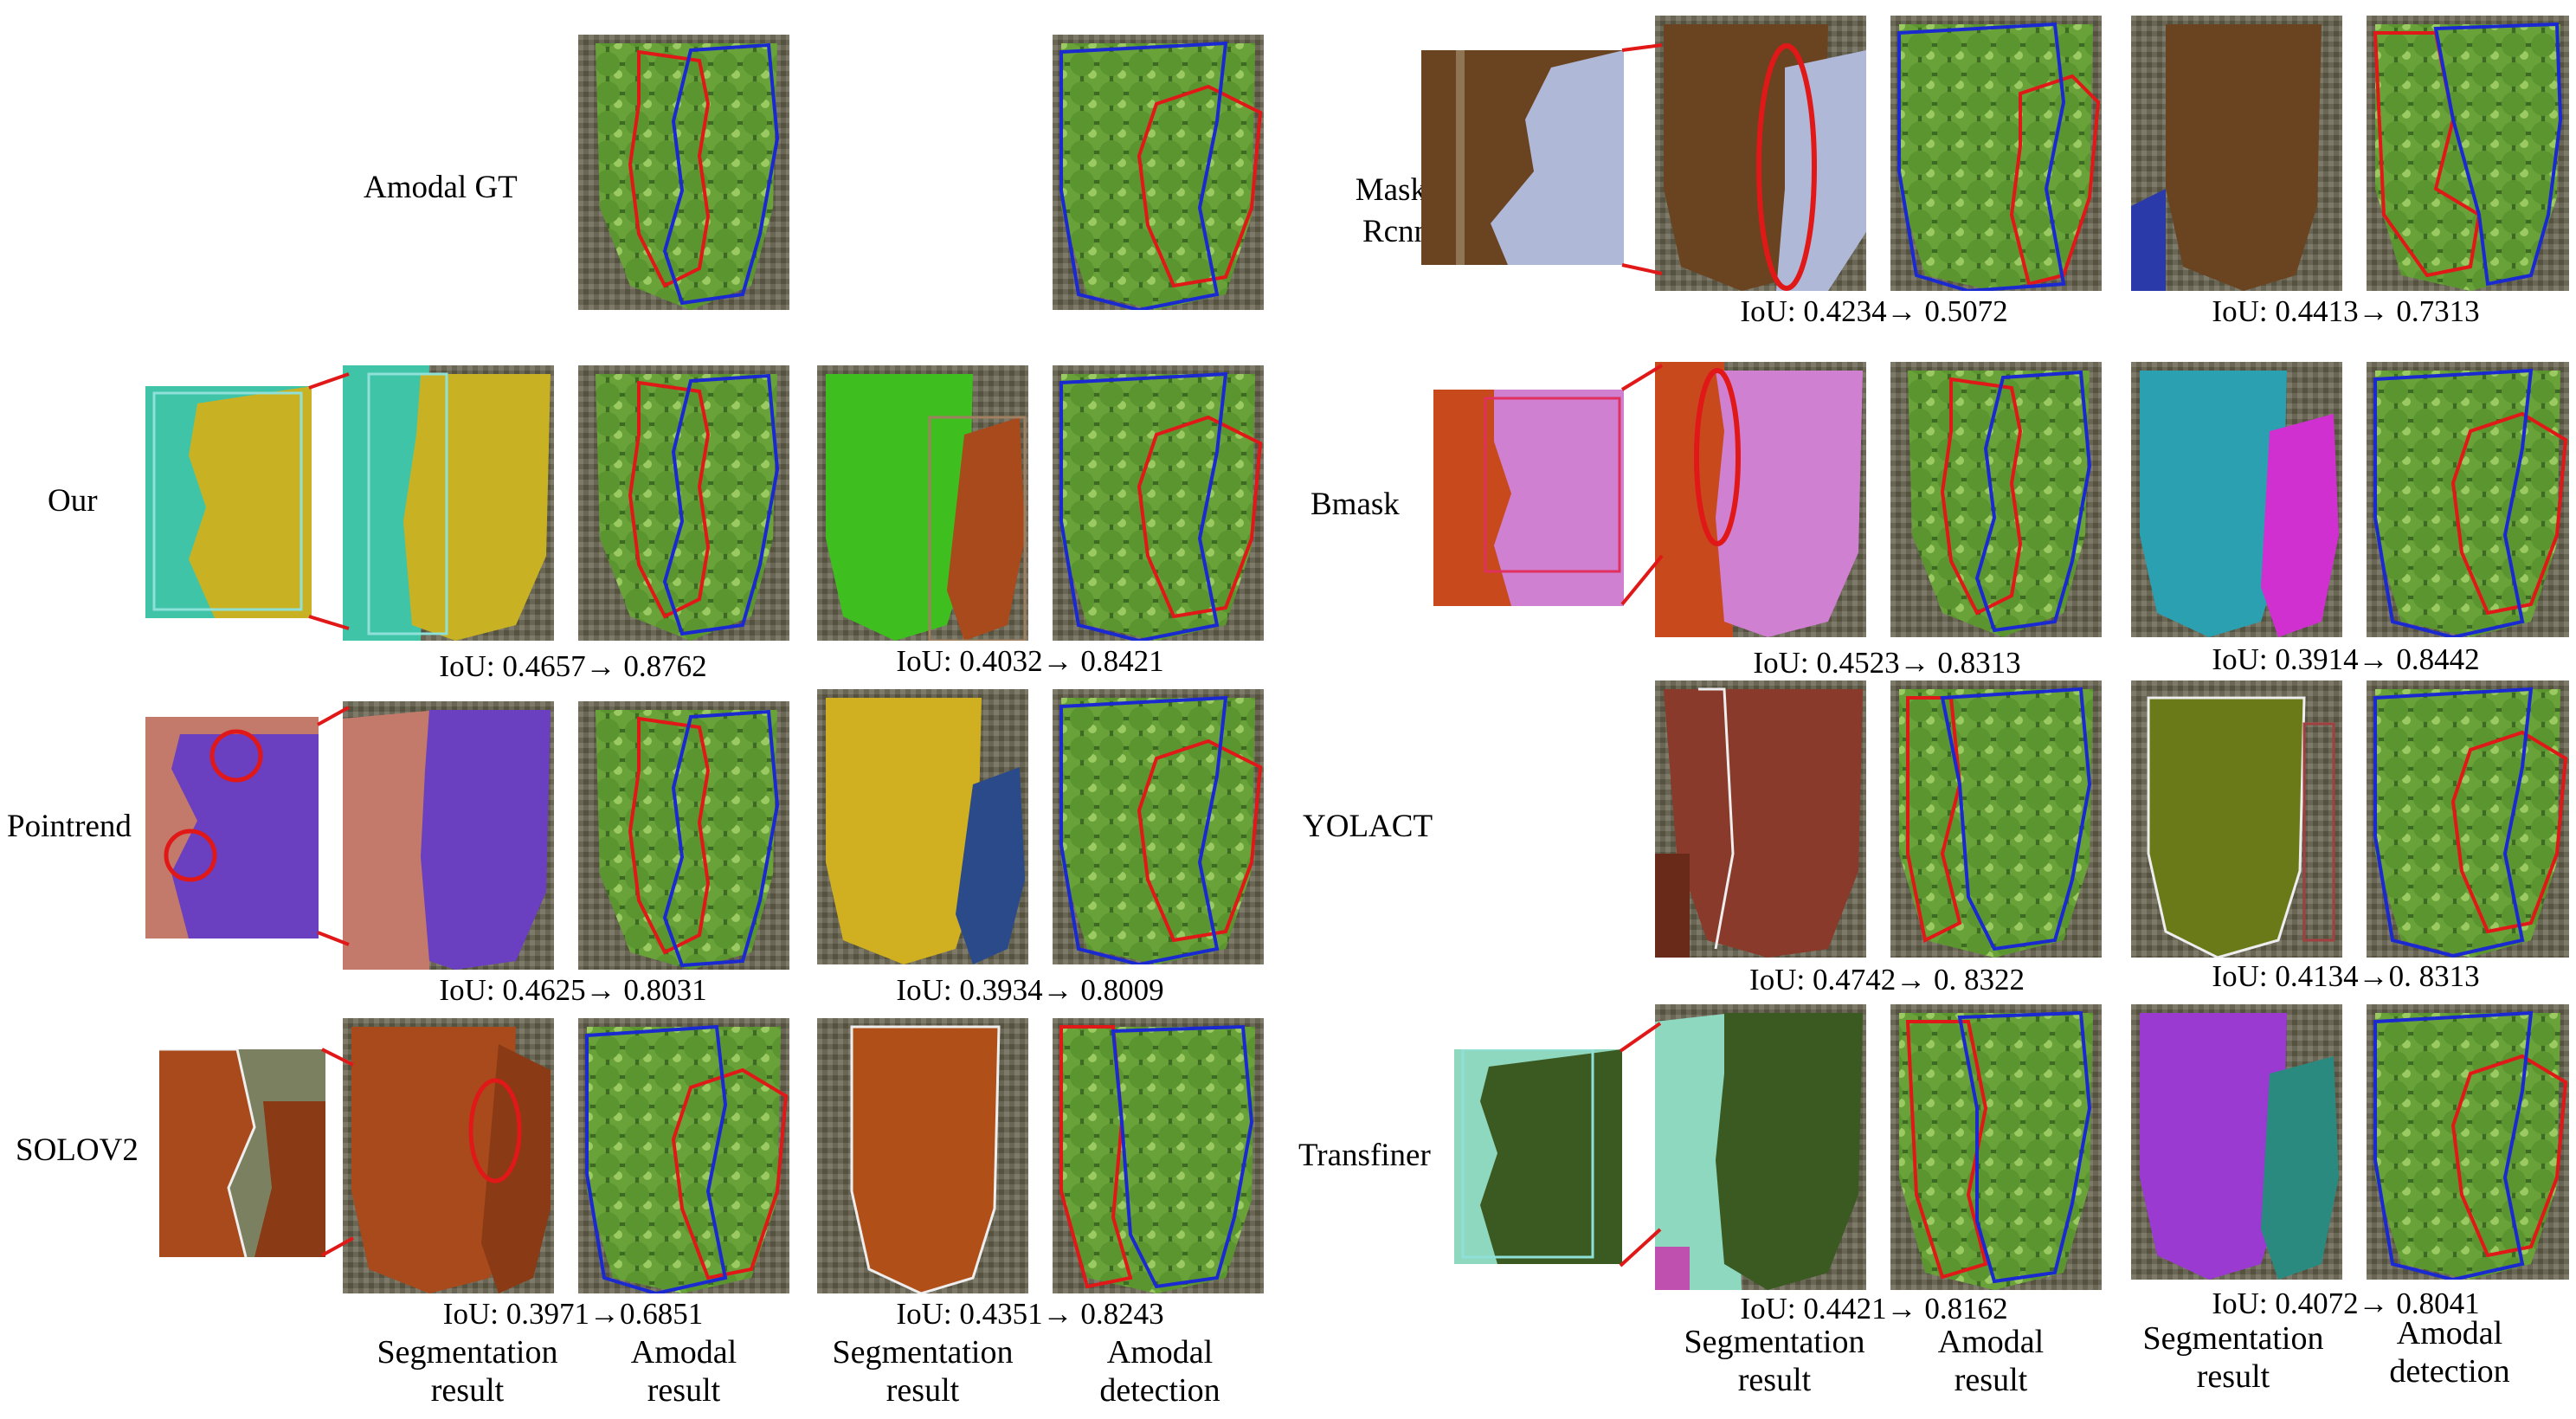  Describe the element at coordinates (1160, 1352) in the screenshot. I see `caption-amodal-det-left-l1: Amodal` at that location.